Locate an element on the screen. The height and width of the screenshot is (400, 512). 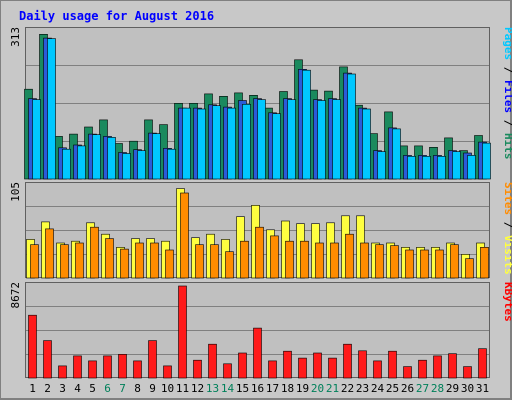
right-label-part: KBytes is located at coordinates (507, 302).